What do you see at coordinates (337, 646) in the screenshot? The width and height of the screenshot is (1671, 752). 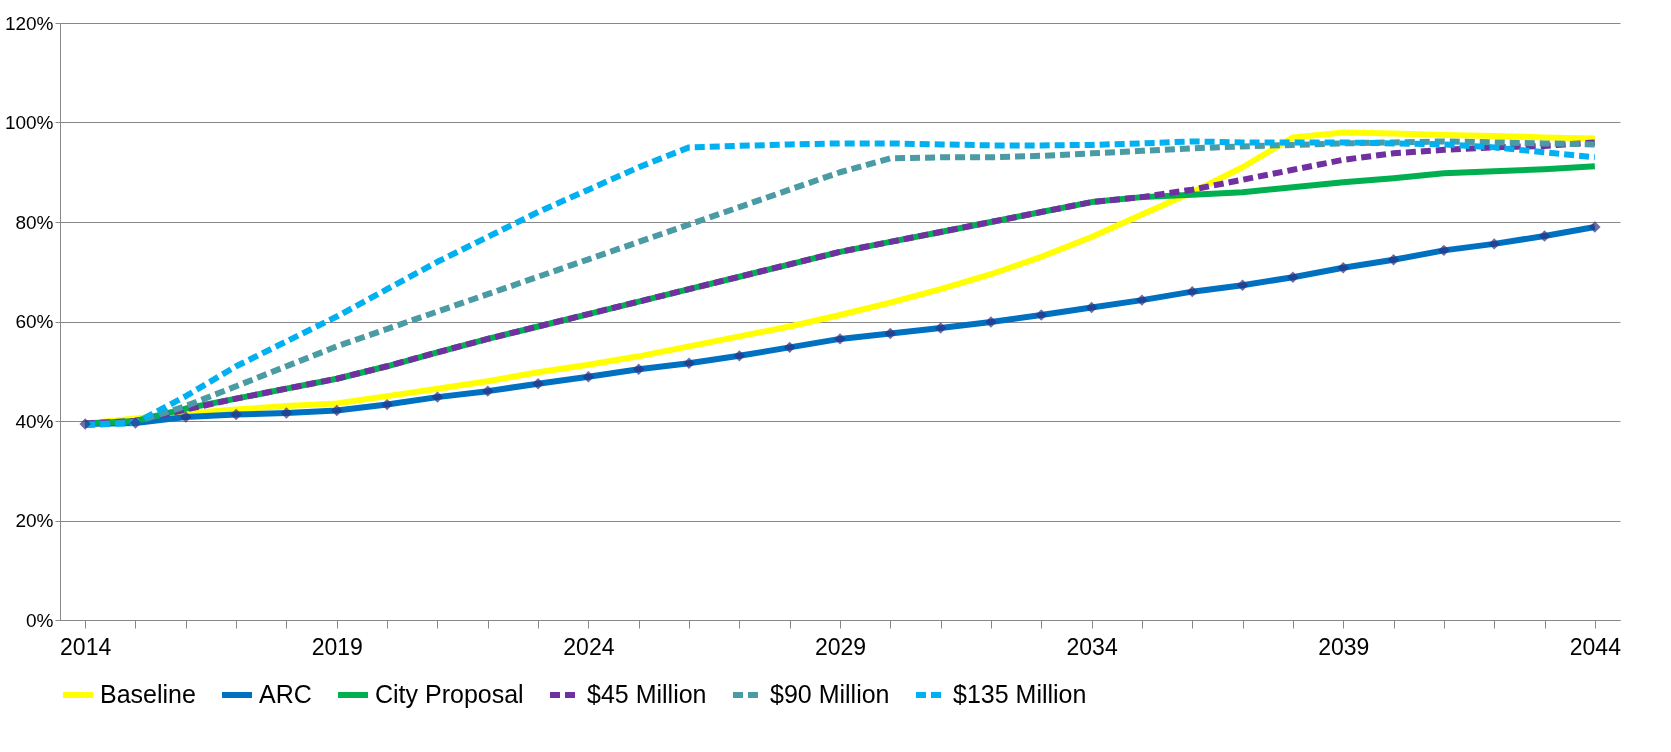 I see `x-tick-label: 2019` at bounding box center [337, 646].